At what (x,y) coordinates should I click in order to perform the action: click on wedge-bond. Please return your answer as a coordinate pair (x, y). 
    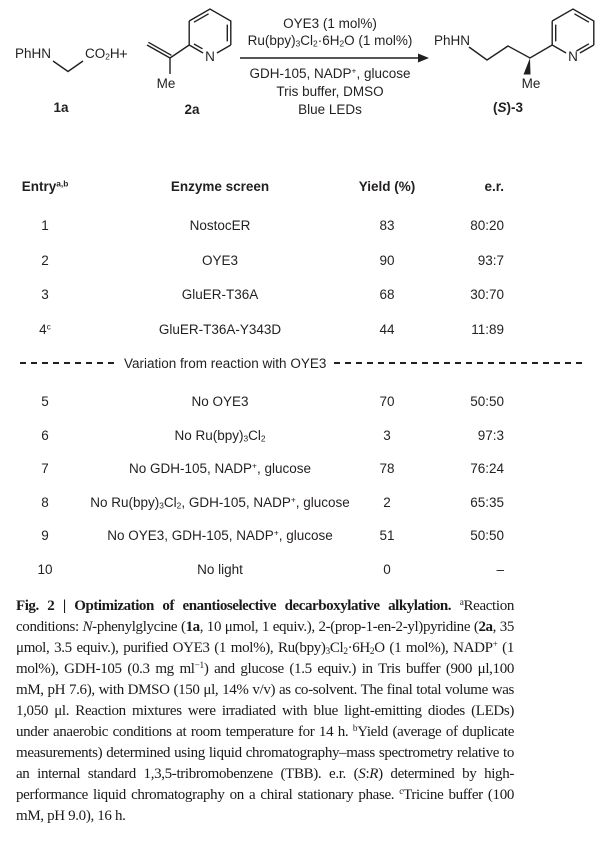
    Looking at the image, I should click on (527, 66).